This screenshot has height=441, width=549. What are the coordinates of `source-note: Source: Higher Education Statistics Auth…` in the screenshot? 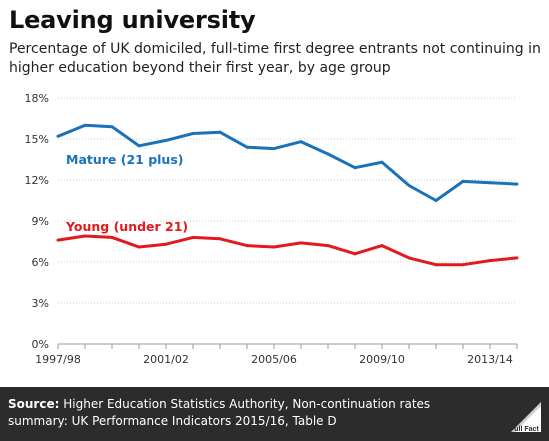 It's located at (248, 413).